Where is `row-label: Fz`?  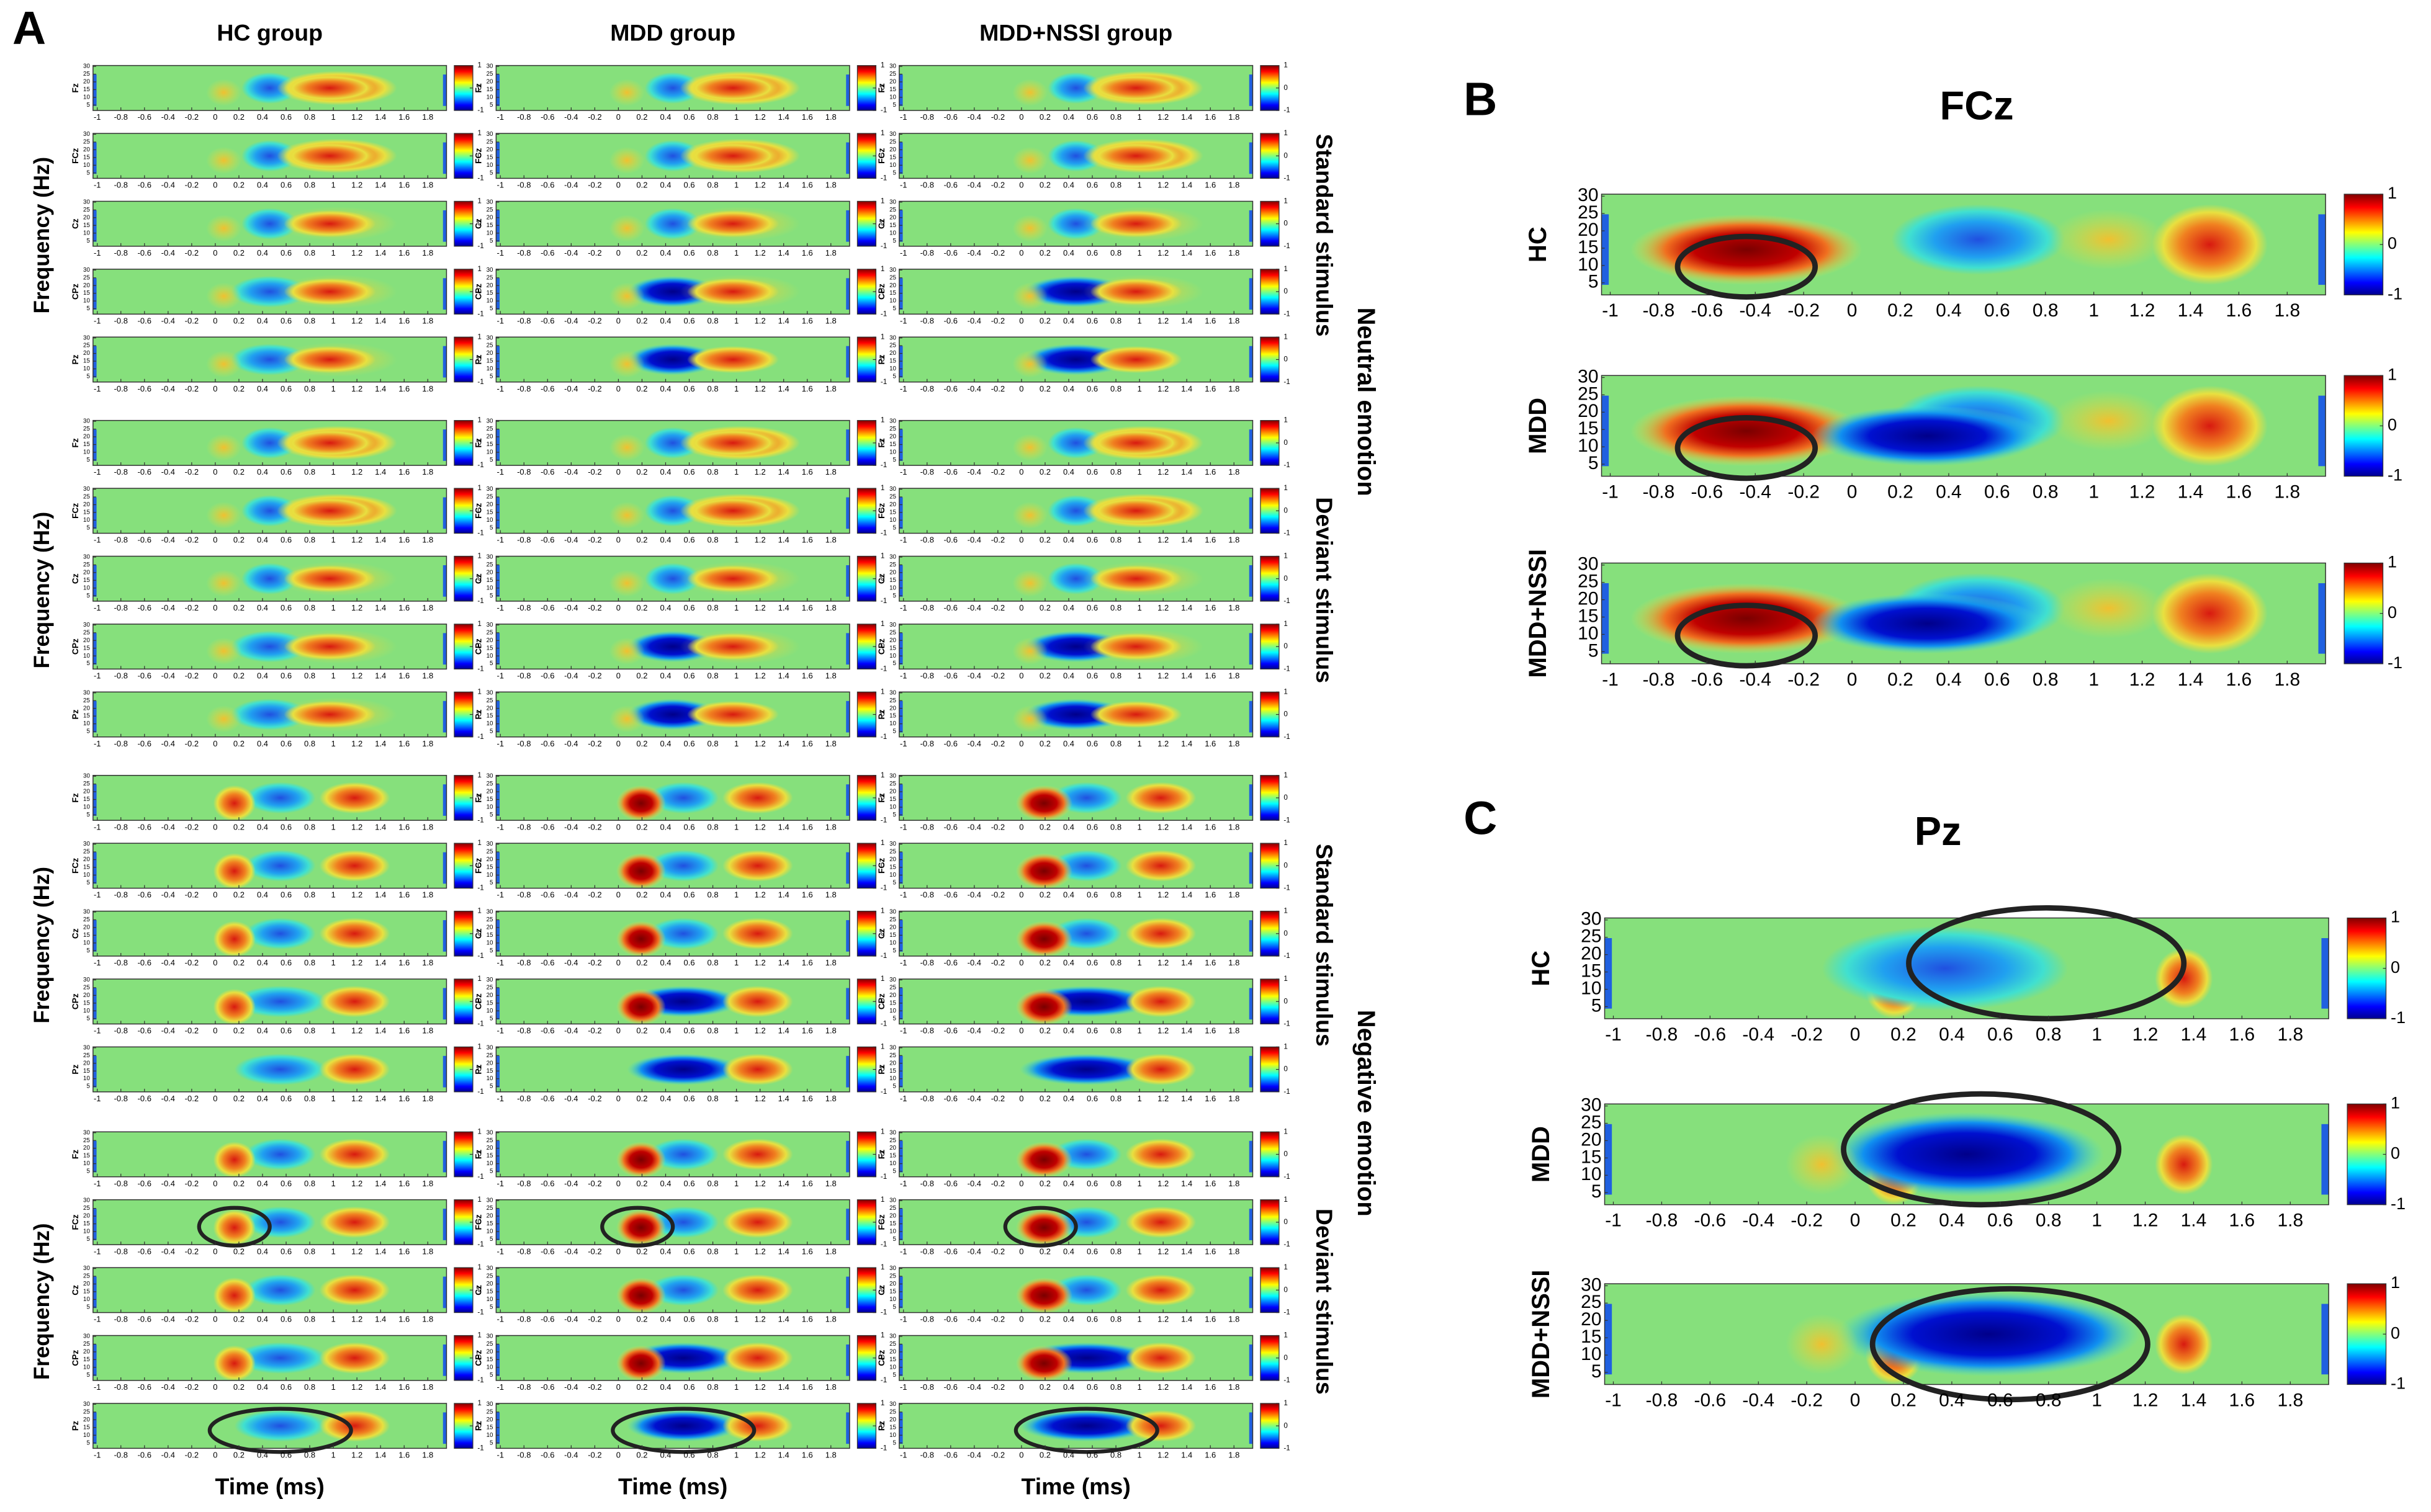
row-label: Fz is located at coordinates (479, 1154).